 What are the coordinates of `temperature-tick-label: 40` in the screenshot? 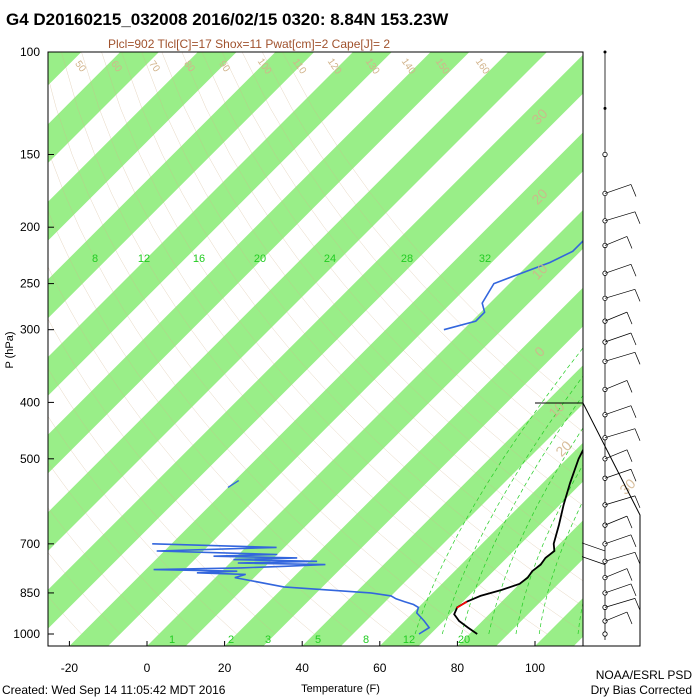 It's located at (303, 668).